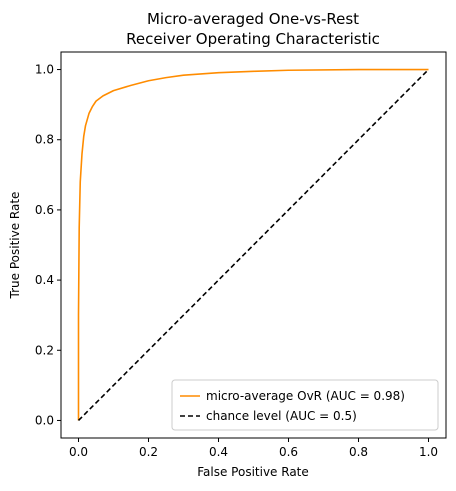 Image resolution: width=456 pixels, height=491 pixels. What do you see at coordinates (253, 19) in the screenshot?
I see `chart-title-line-1: Micro-averaged One-vs-Rest` at bounding box center [253, 19].